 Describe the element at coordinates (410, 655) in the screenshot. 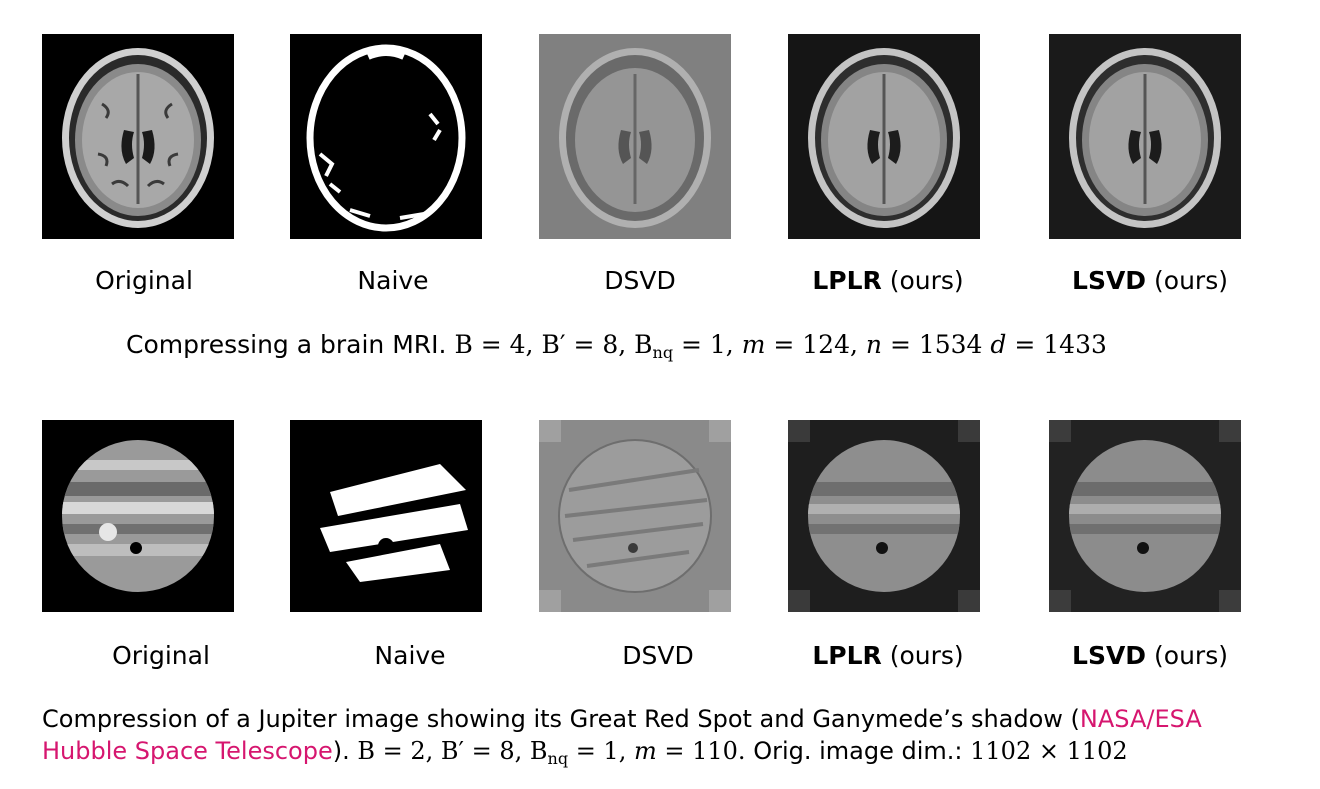

I see `row2-label-naive: Naive` at that location.